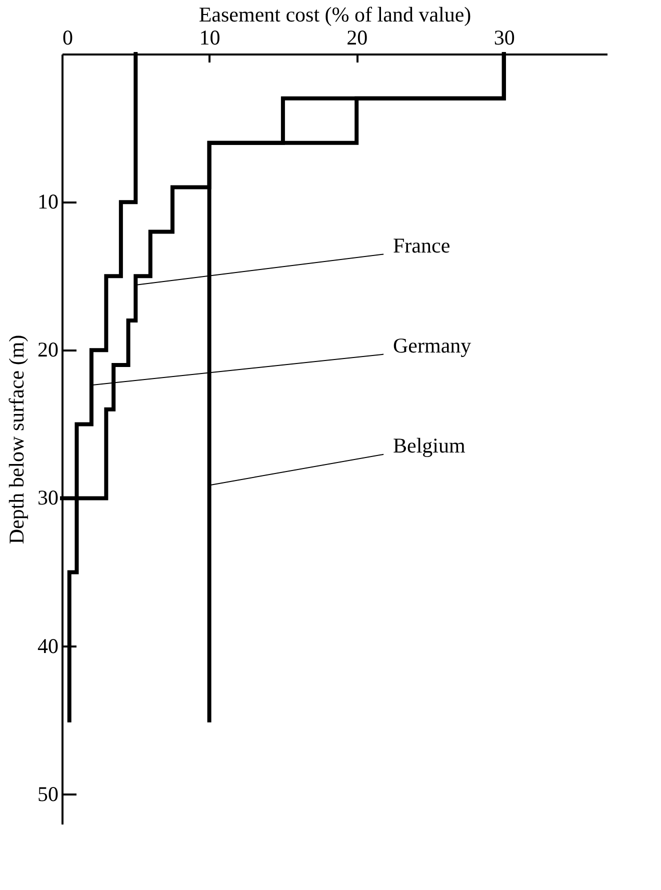 Image resolution: width=661 pixels, height=890 pixels. I want to click on x-tick-label: 0, so click(67, 38).